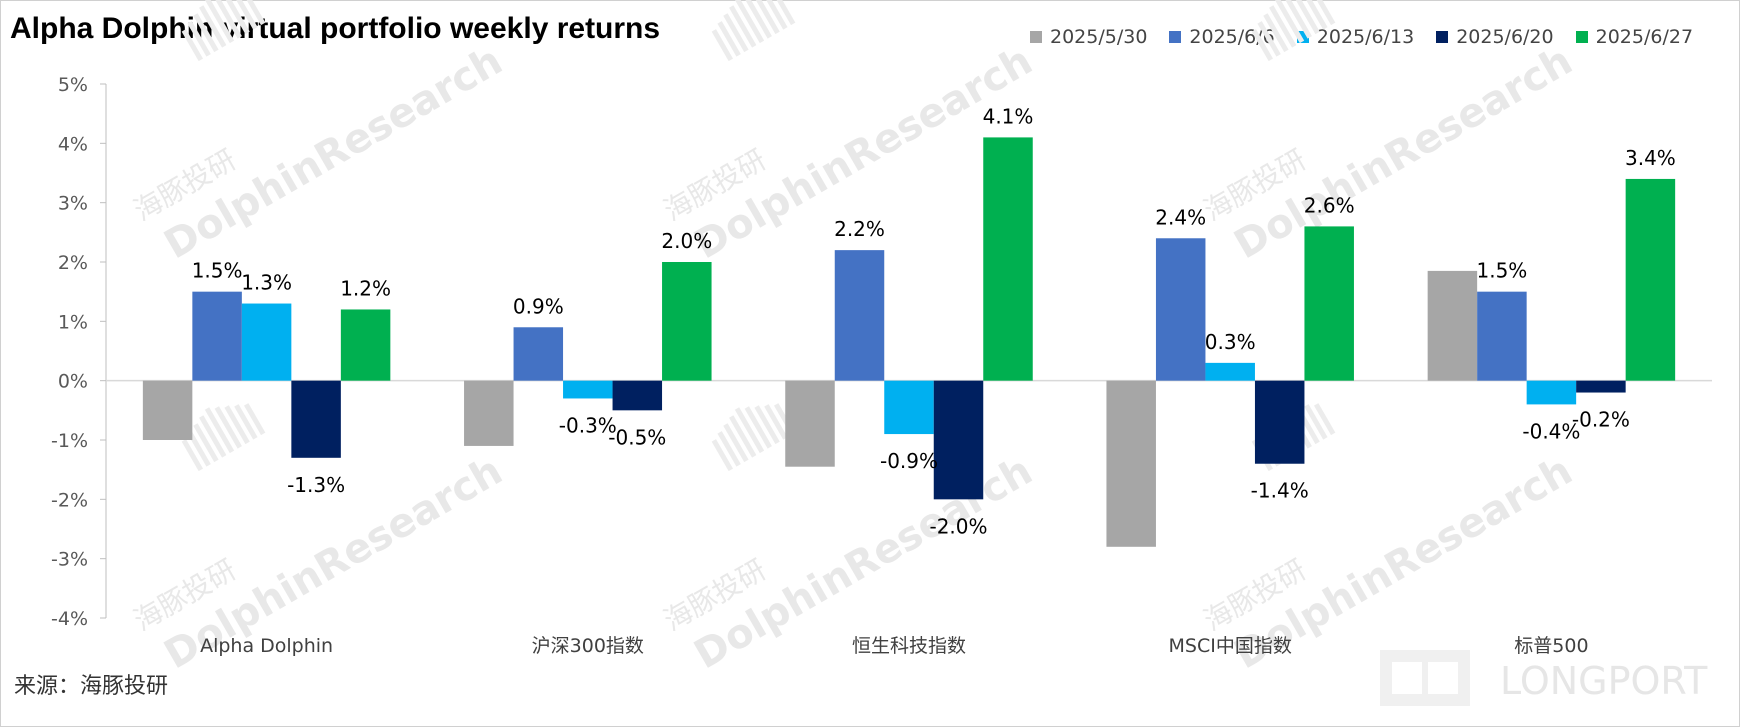  Describe the element at coordinates (365, 288) in the screenshot. I see `data-label: 1.2%` at that location.